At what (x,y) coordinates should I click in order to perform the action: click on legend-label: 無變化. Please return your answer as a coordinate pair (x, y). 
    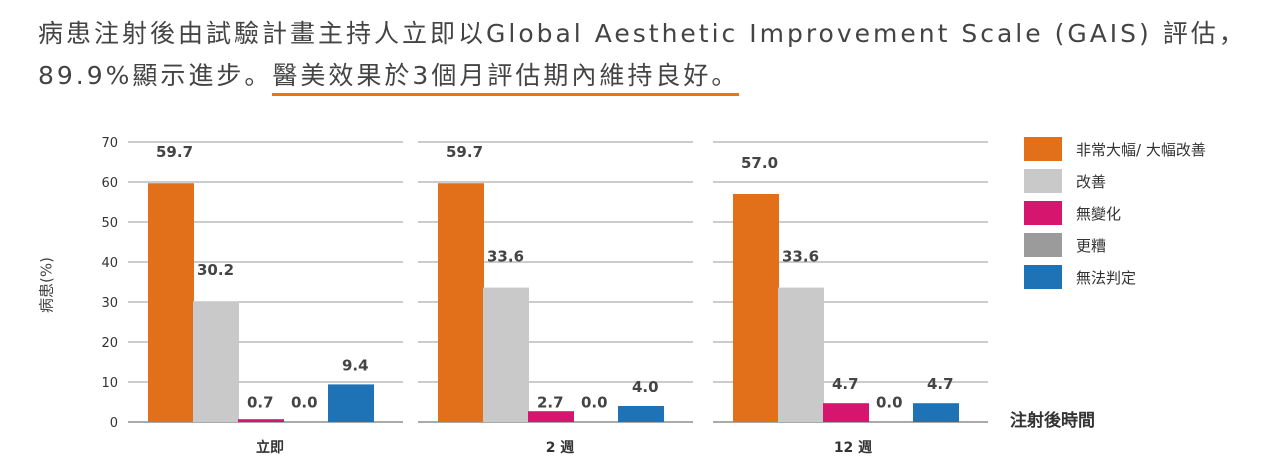
    Looking at the image, I should click on (1099, 213).